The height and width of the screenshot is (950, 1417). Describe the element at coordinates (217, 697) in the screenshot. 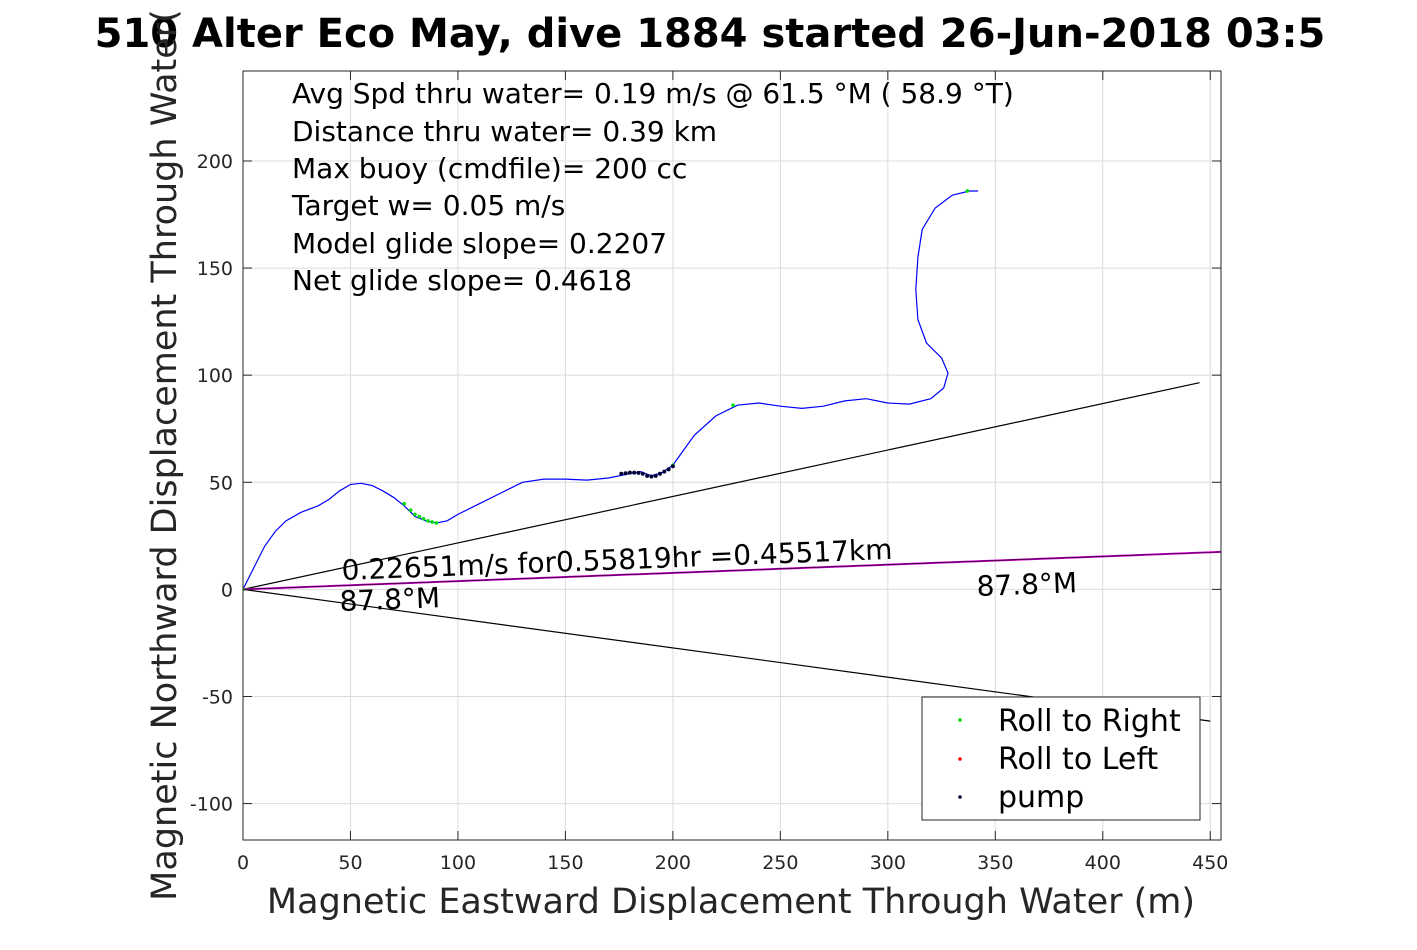

I see `y-tick-label: -50` at that location.